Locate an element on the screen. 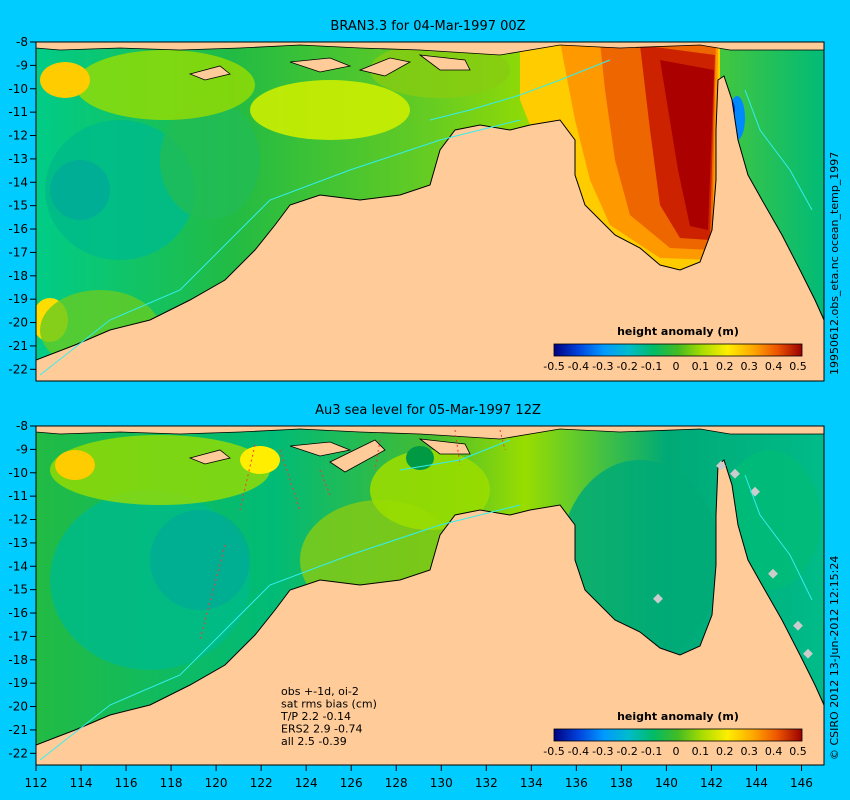 This screenshot has width=850, height=800. side-label-top: 19950612.obs_eta.nc ocean_temp_1997 is located at coordinates (834, 263).